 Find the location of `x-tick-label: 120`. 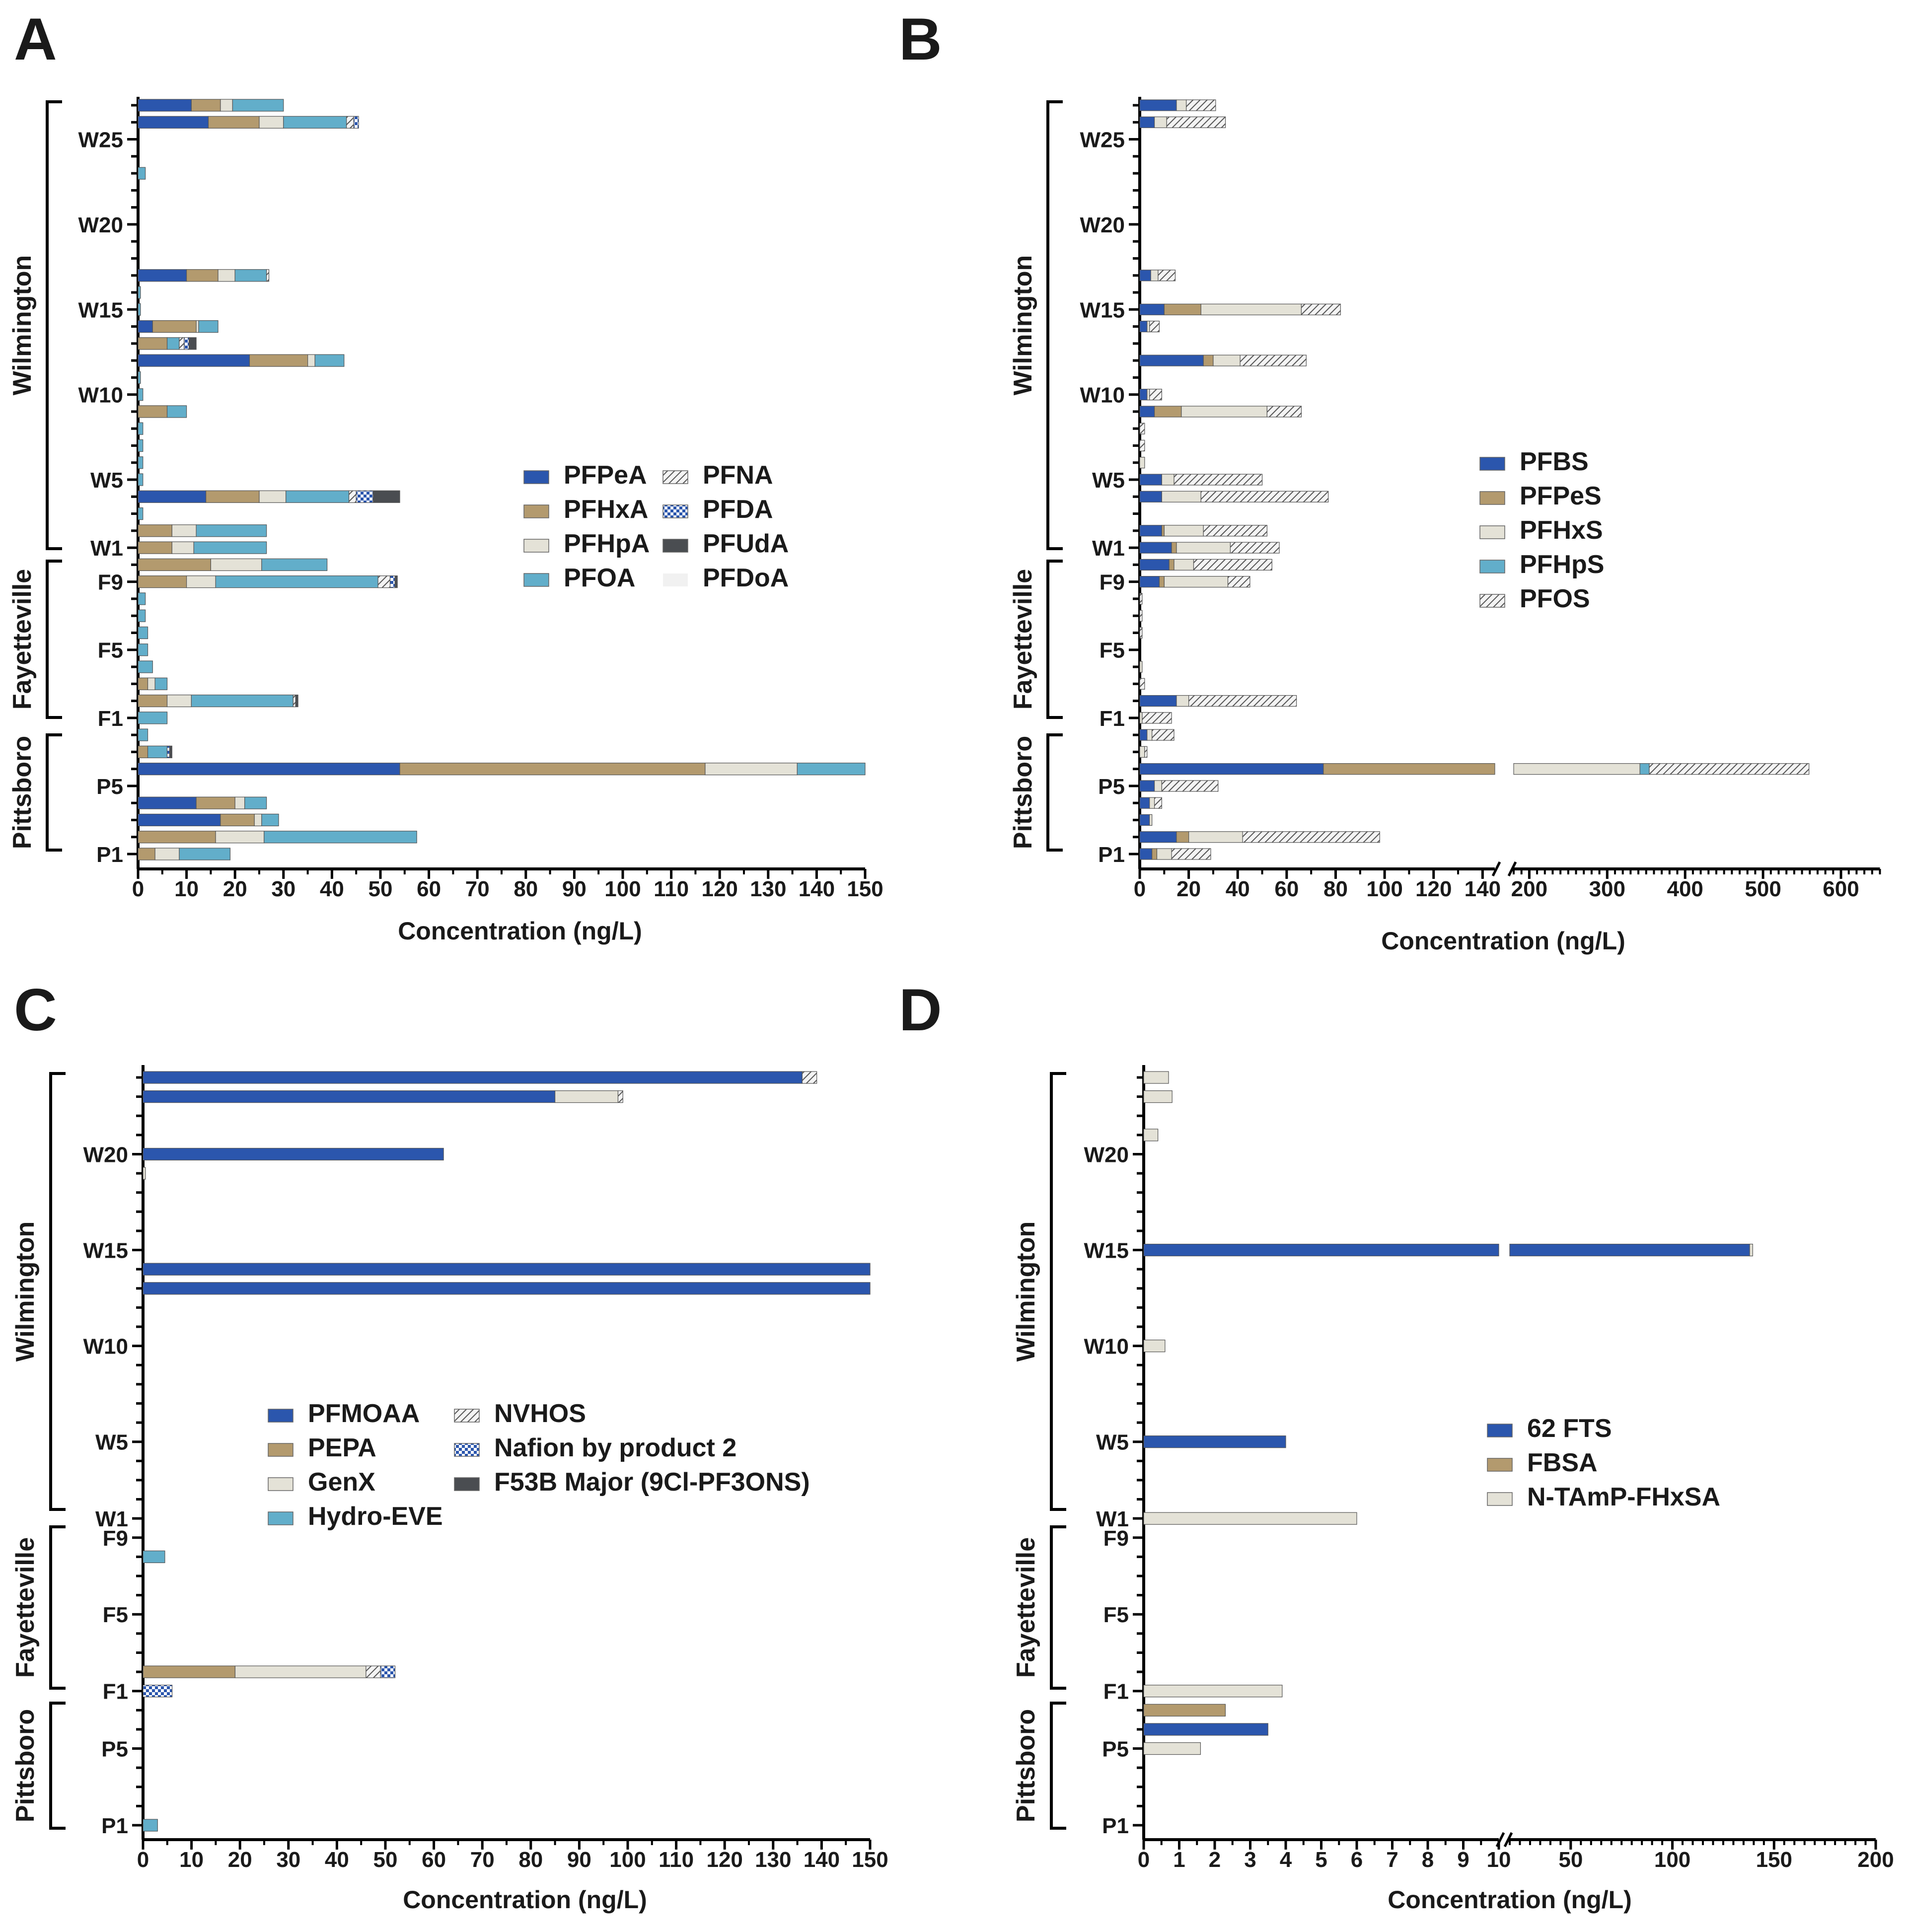

x-tick-label: 120 is located at coordinates (719, 889).